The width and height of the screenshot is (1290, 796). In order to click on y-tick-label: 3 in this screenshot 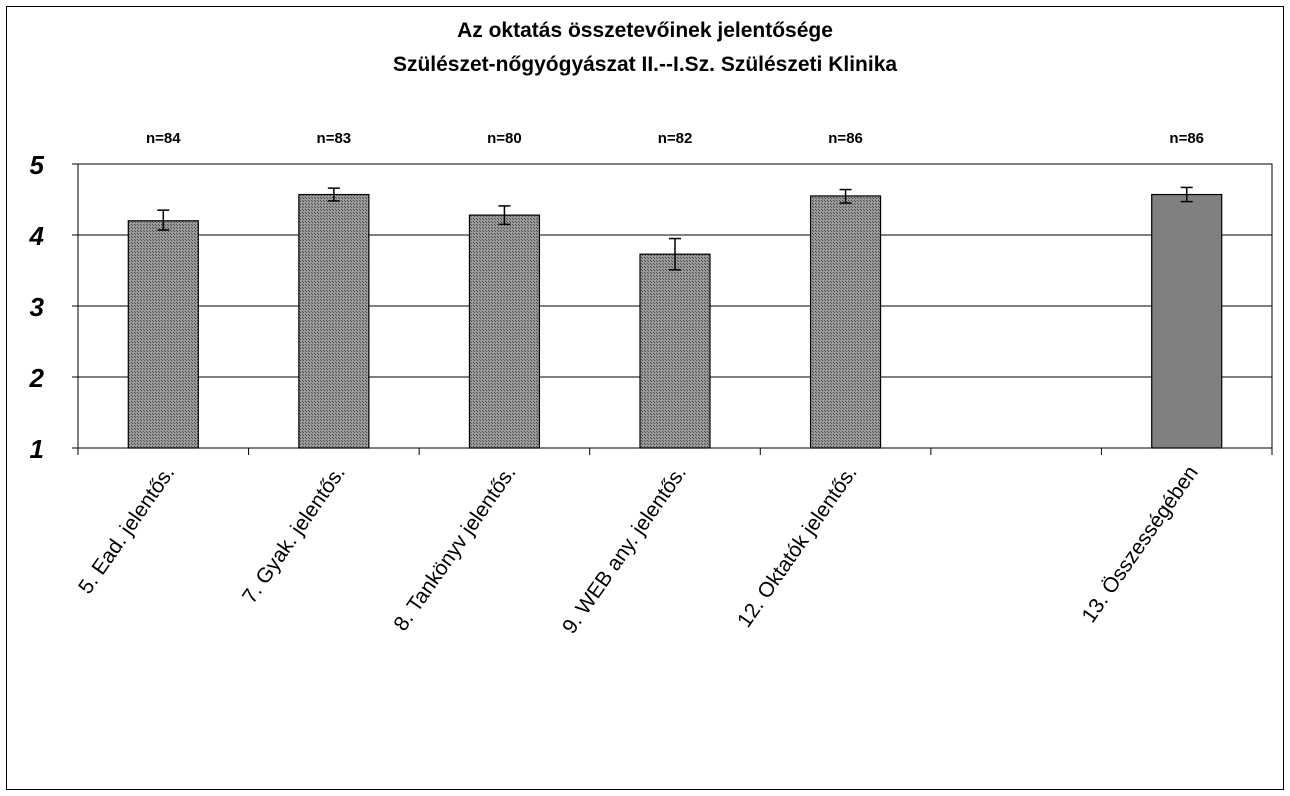, I will do `click(37, 307)`.